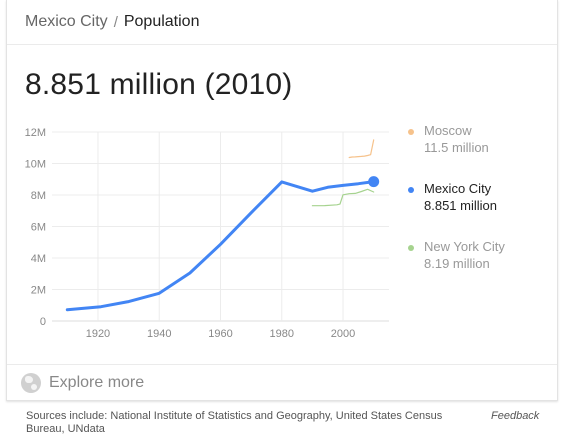 The image size is (565, 436). What do you see at coordinates (361, 149) in the screenshot?
I see `series-line-moscow` at bounding box center [361, 149].